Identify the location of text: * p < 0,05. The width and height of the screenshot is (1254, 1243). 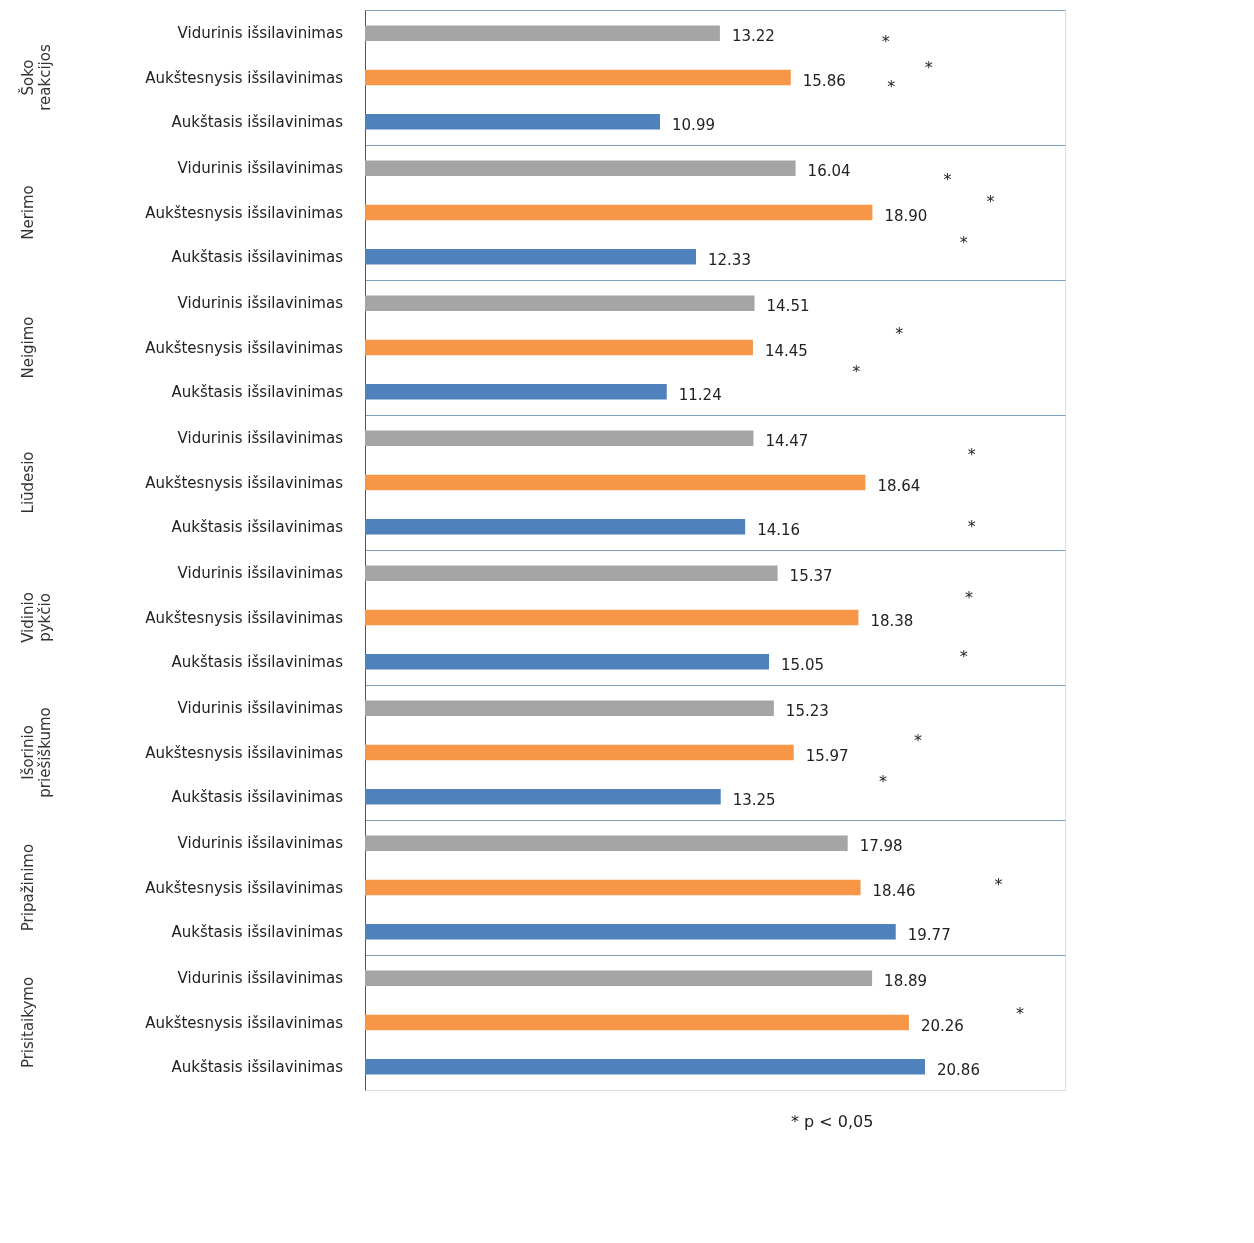
(832, 1122).